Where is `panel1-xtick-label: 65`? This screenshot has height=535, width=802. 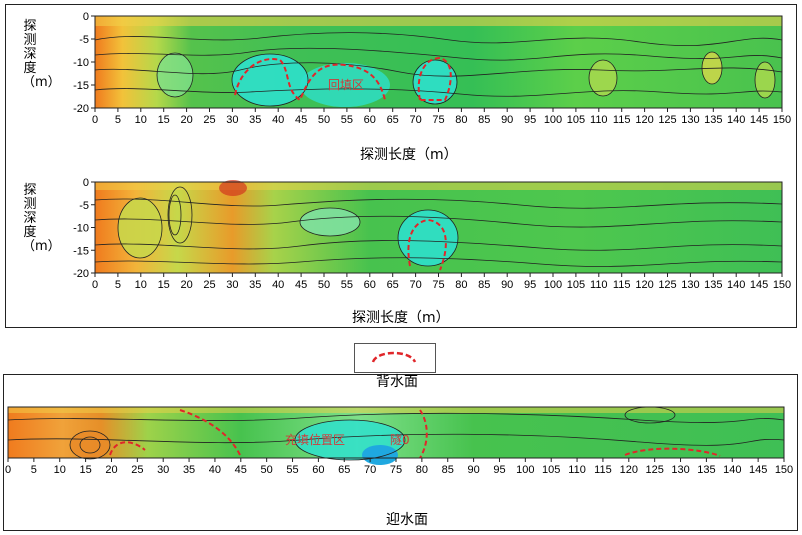
panel1-xtick-label: 65 is located at coordinates (393, 120).